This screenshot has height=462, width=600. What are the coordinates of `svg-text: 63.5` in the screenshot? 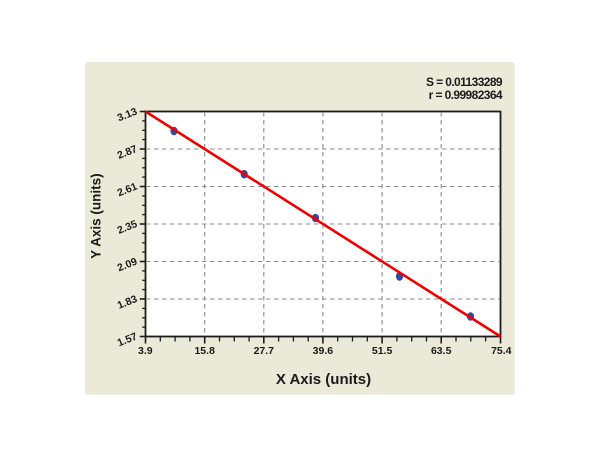 It's located at (441, 351).